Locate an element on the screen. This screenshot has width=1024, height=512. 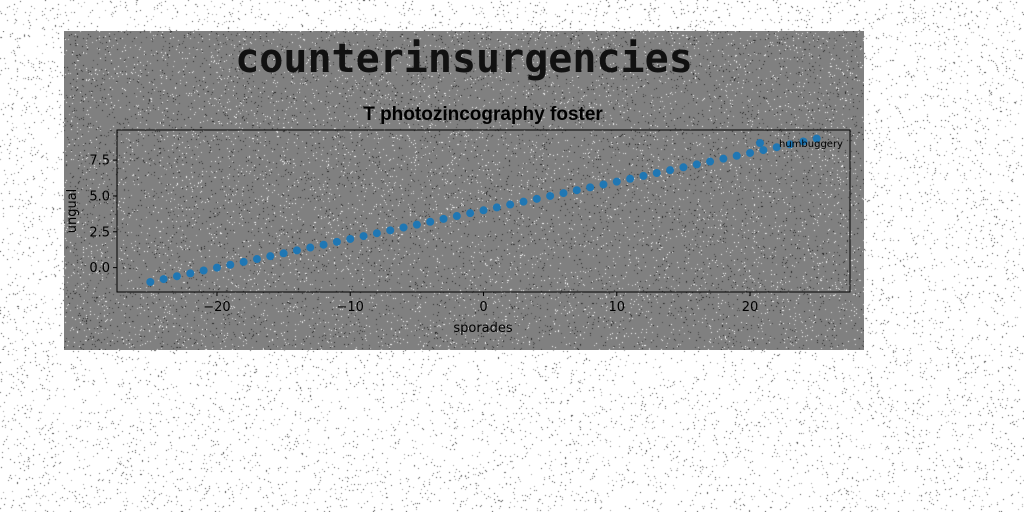
x-tick-label: −10 is located at coordinates (350, 307).